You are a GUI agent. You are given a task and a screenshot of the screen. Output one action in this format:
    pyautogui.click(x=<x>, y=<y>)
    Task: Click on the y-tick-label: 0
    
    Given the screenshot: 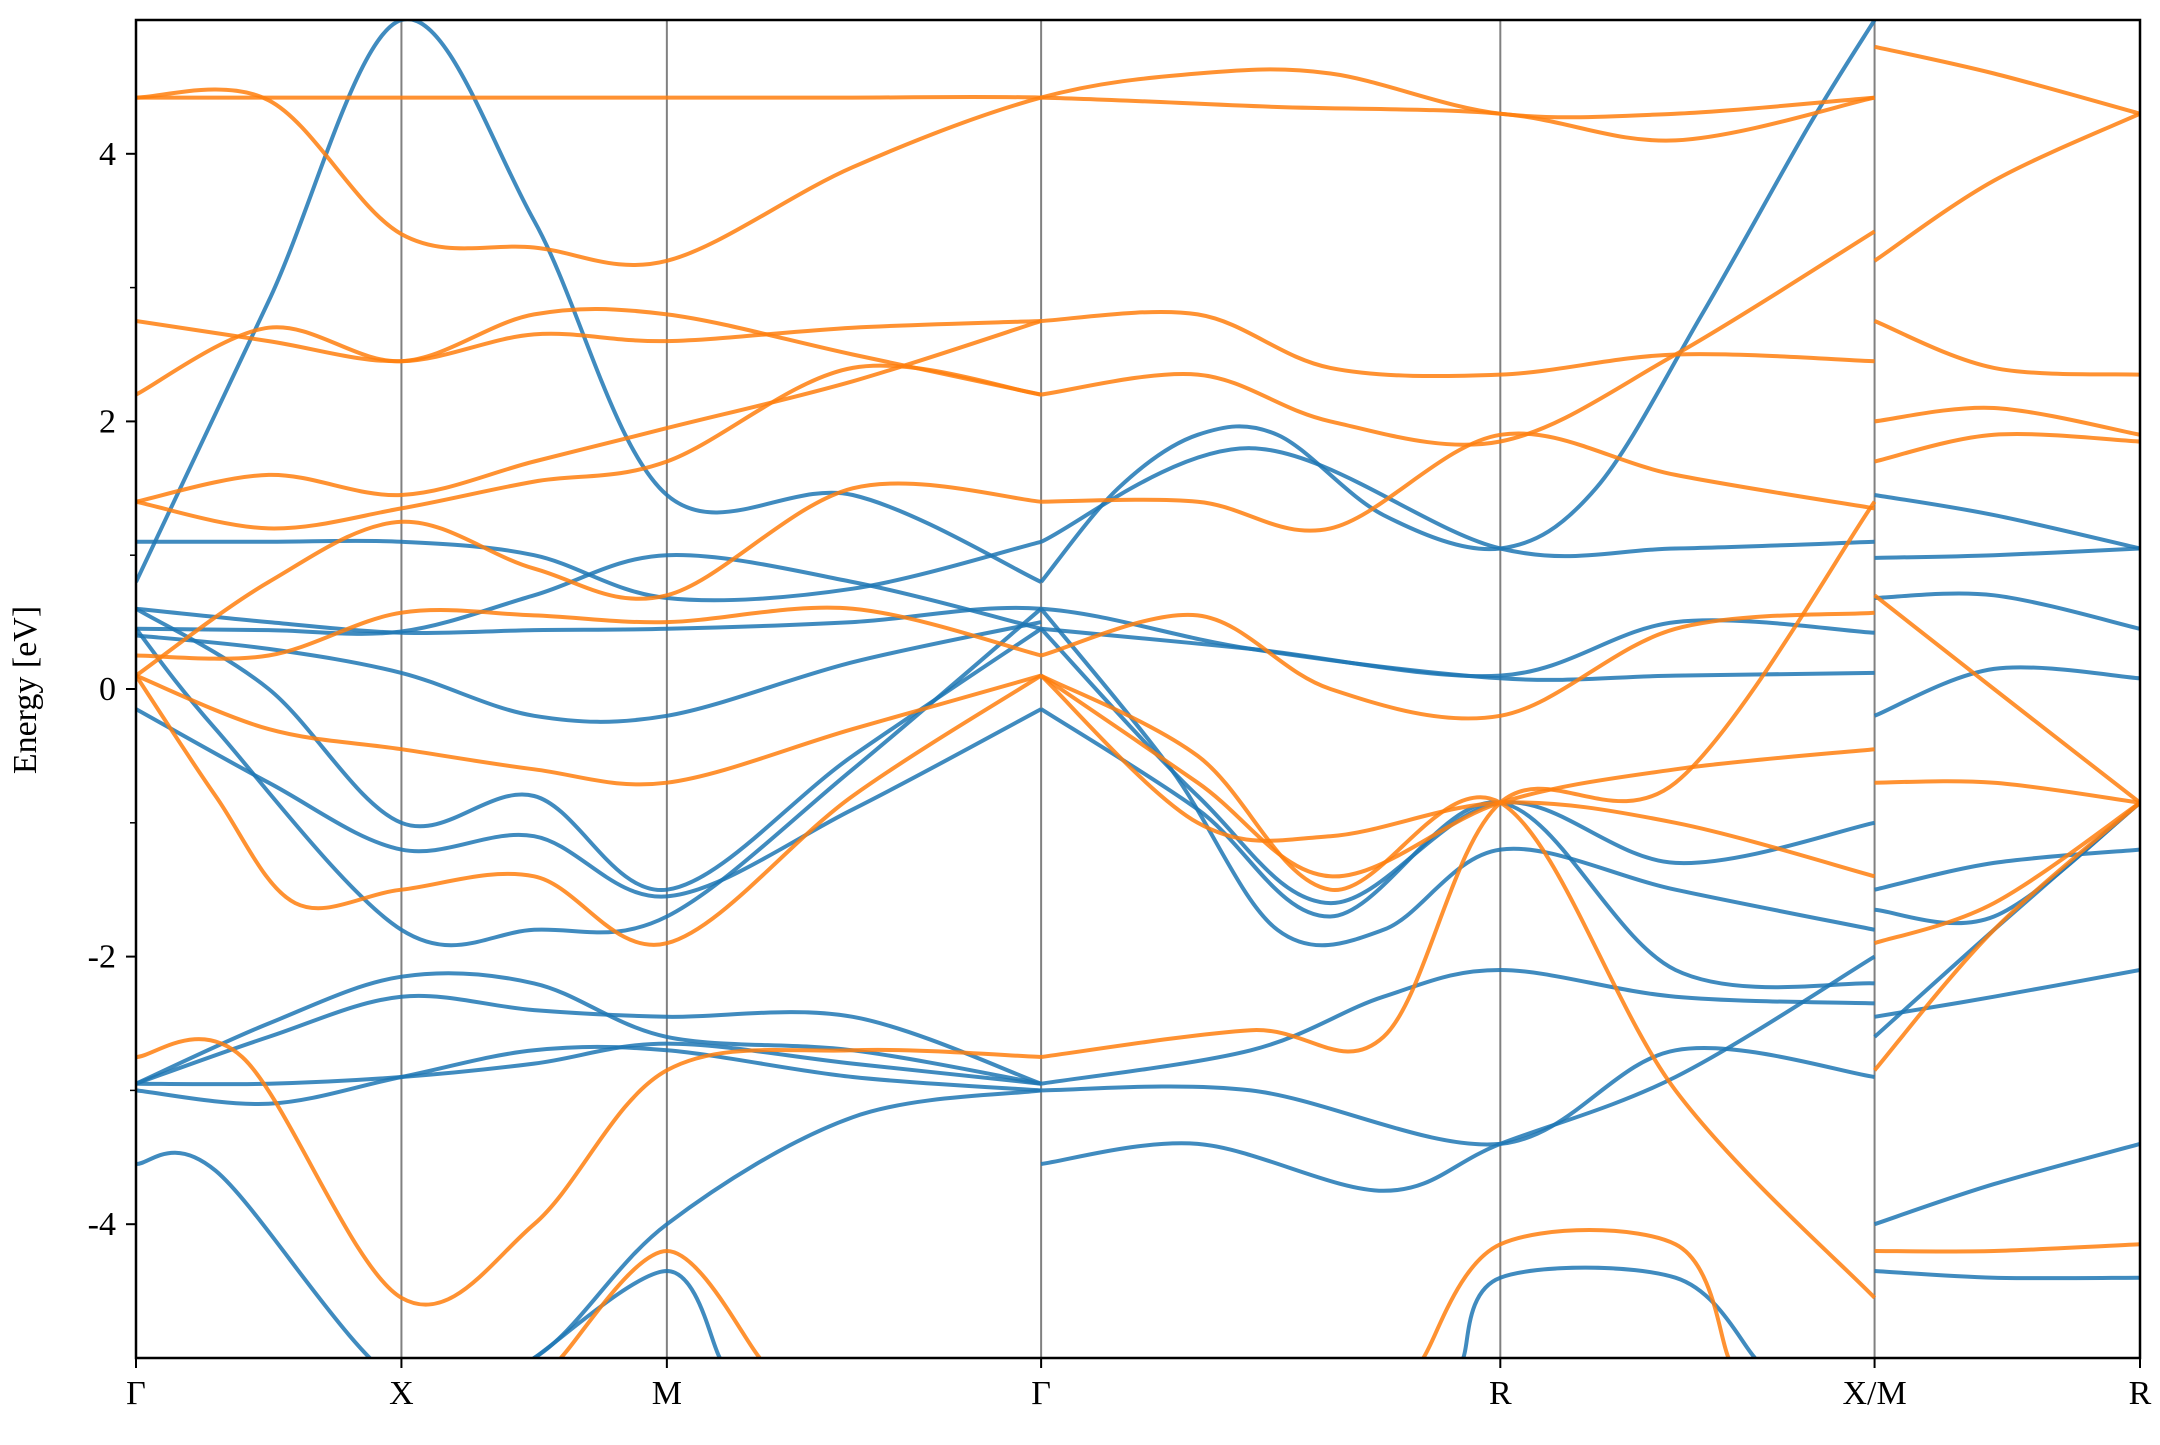 What is the action you would take?
    pyautogui.click(x=107, y=689)
    